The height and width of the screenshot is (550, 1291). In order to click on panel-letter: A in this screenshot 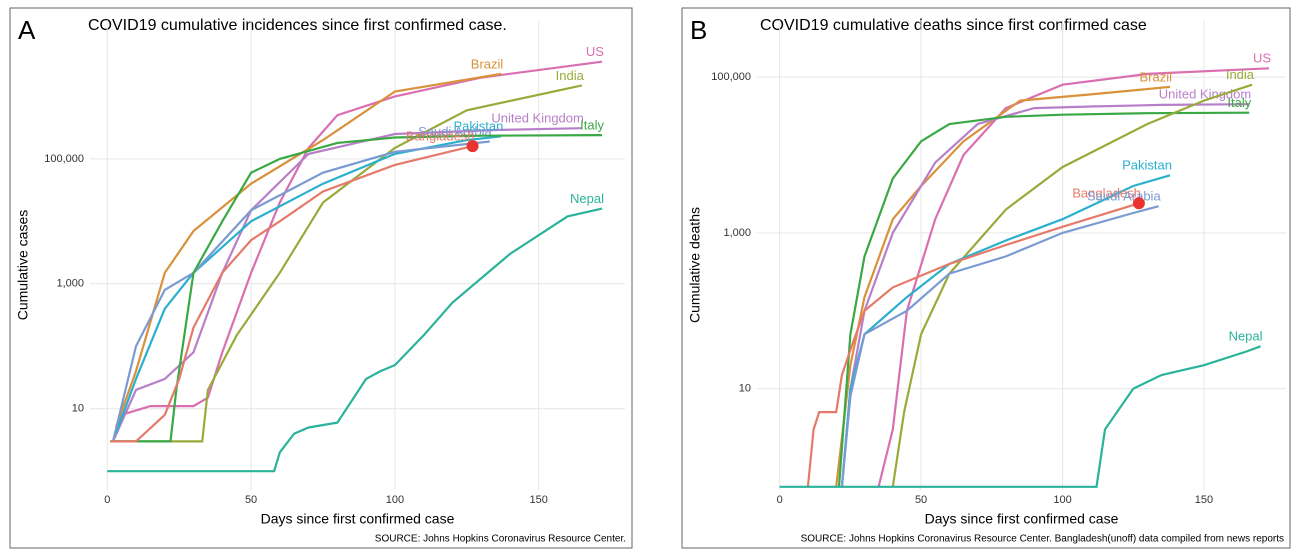, I will do `click(27, 30)`.